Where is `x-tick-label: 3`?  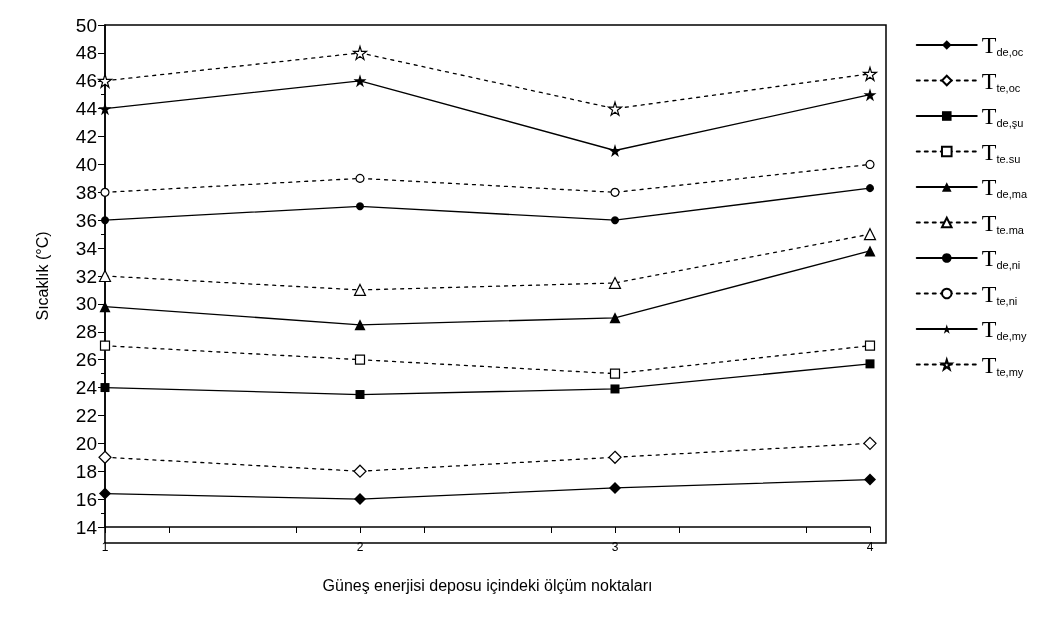
x-tick-label: 3 is located at coordinates (615, 547).